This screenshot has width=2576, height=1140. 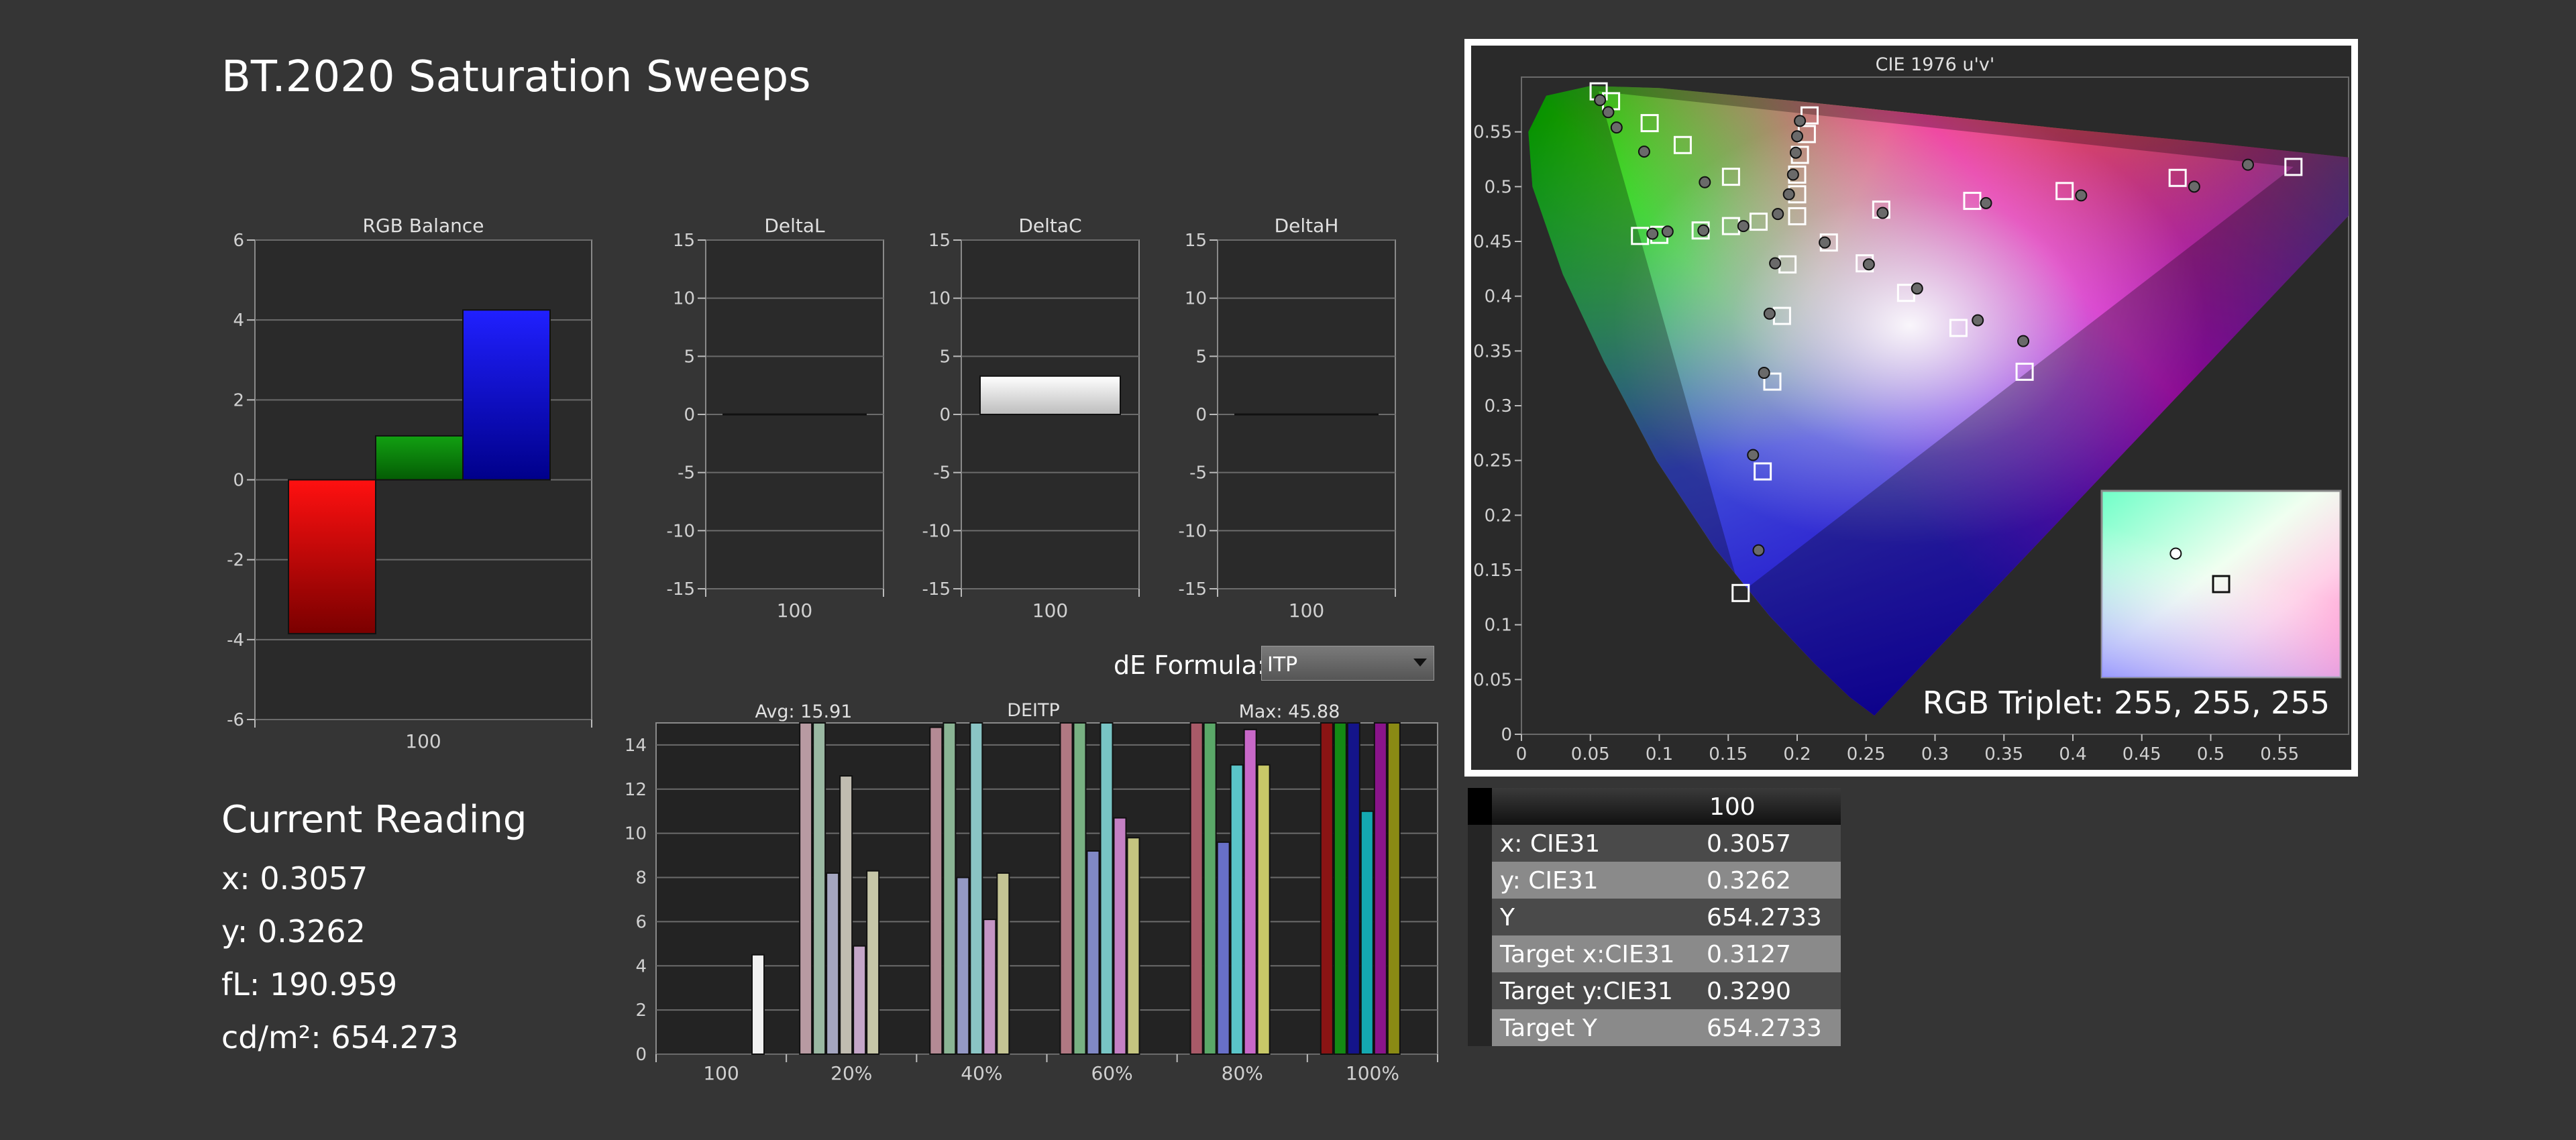 What do you see at coordinates (332, 556) in the screenshot?
I see `bar-red` at bounding box center [332, 556].